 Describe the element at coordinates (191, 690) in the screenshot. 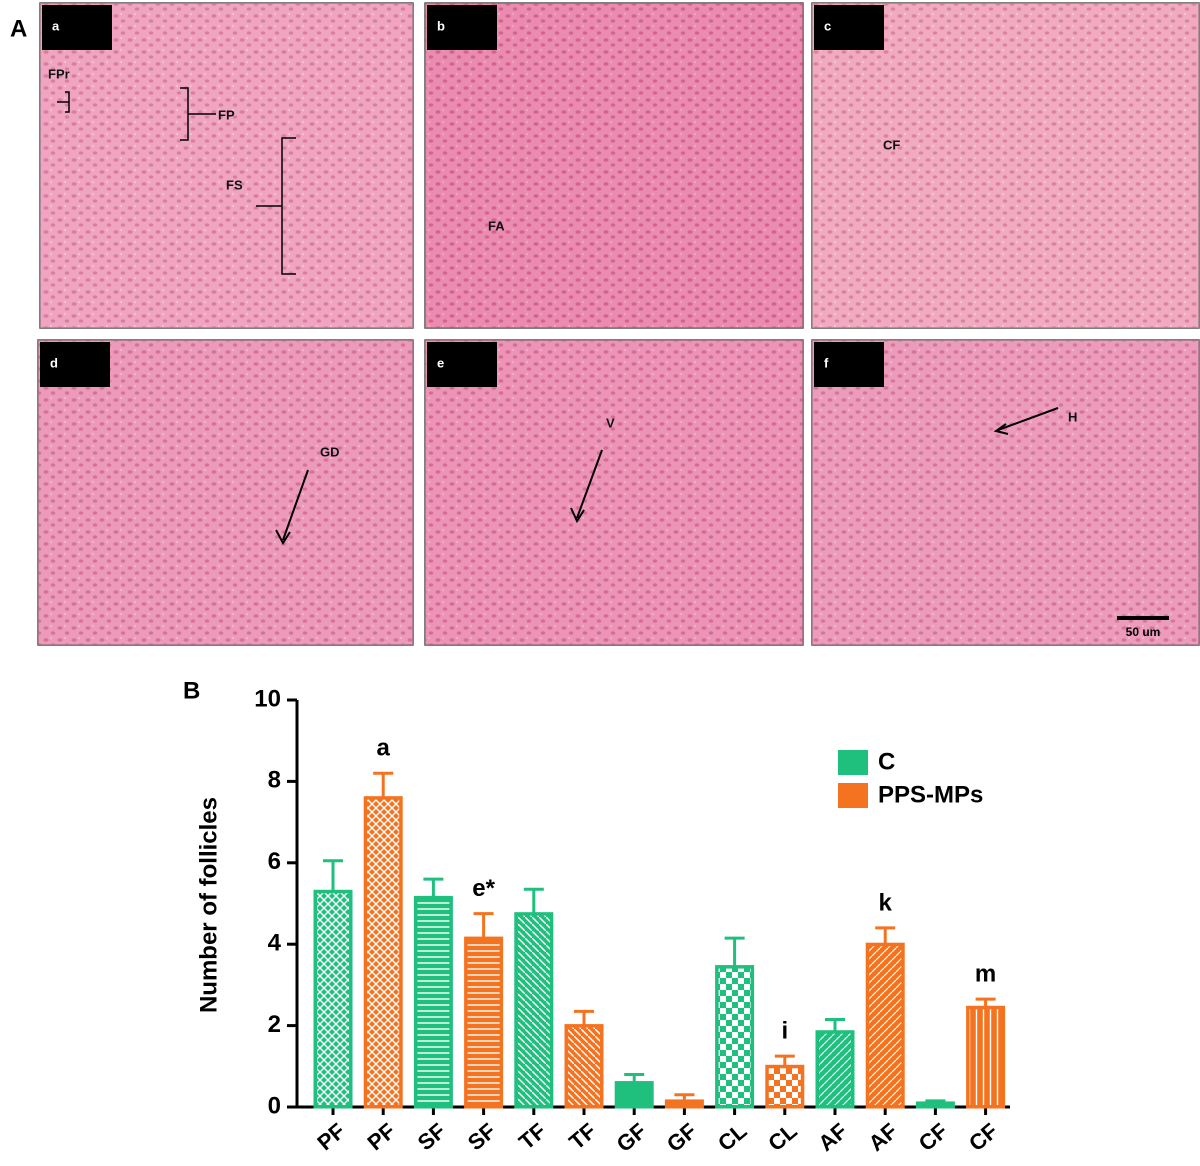

I see `panel-label: B` at that location.